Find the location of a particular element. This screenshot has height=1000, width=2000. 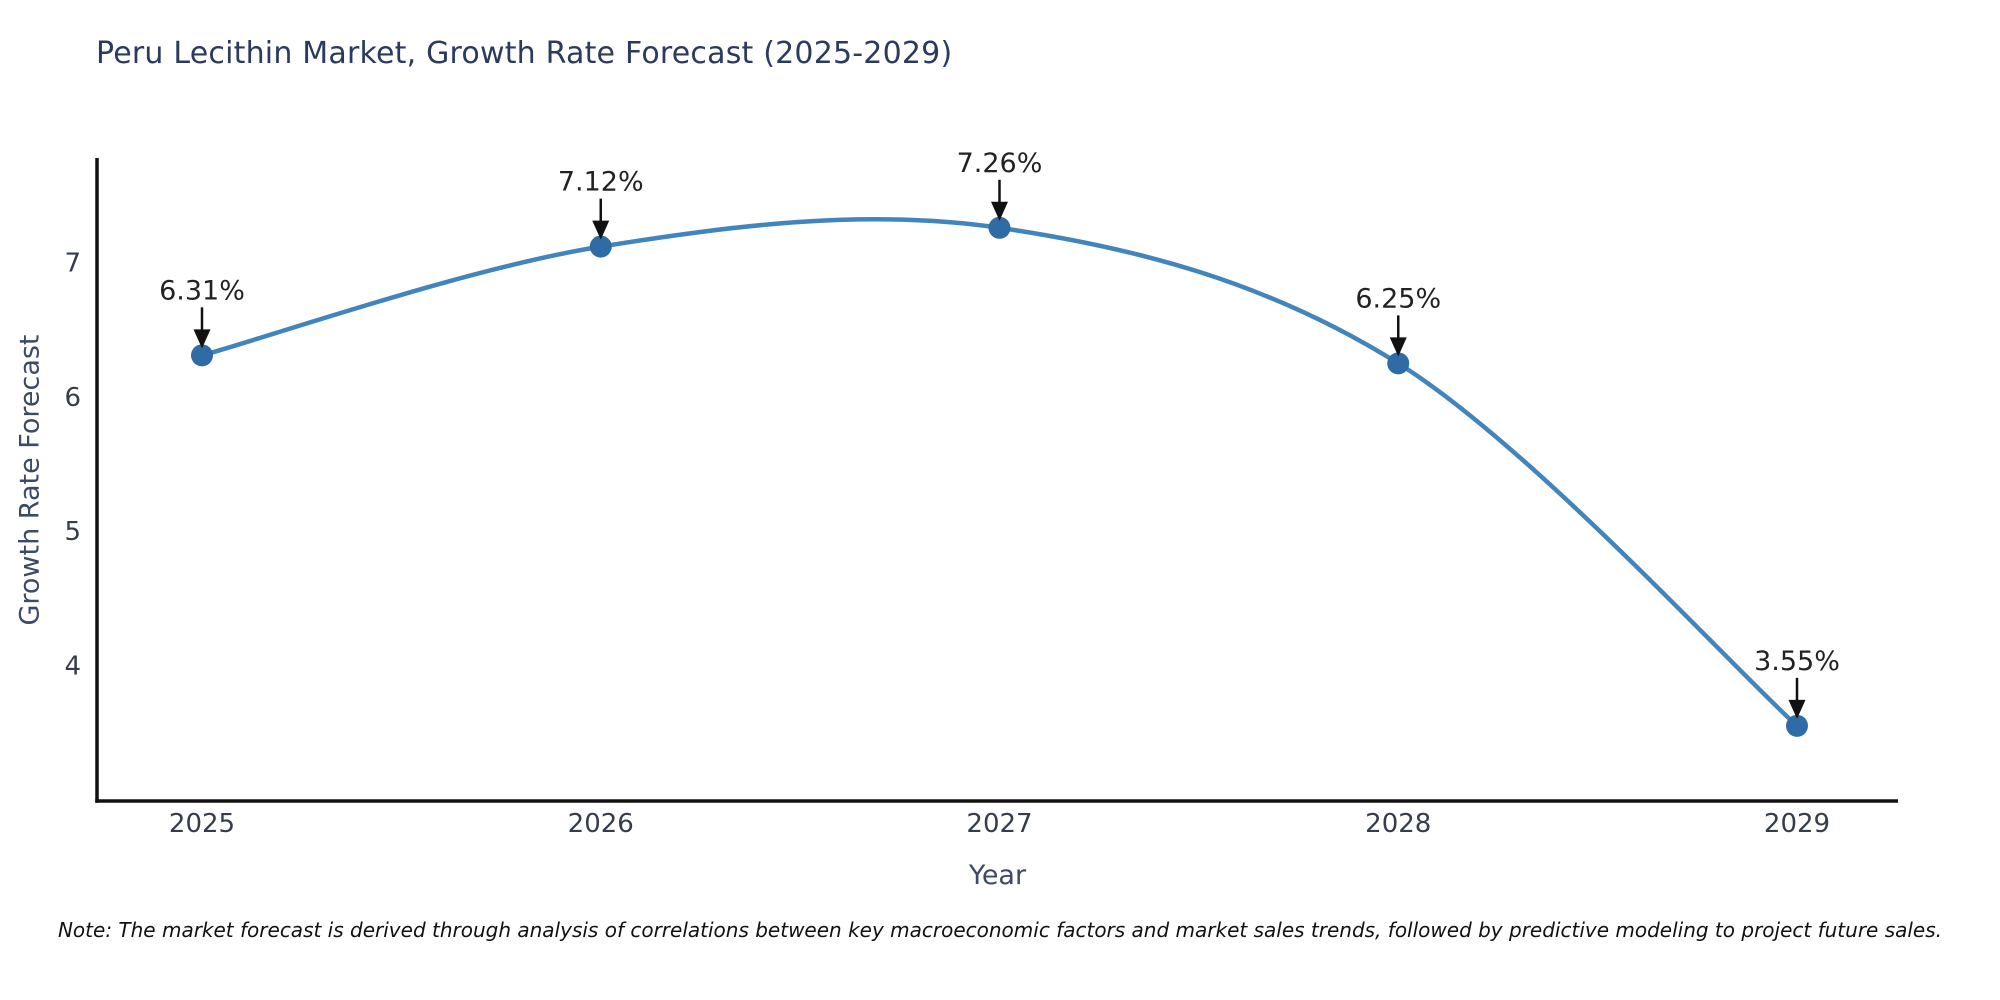

x-tick-label: 2029 is located at coordinates (1797, 824).